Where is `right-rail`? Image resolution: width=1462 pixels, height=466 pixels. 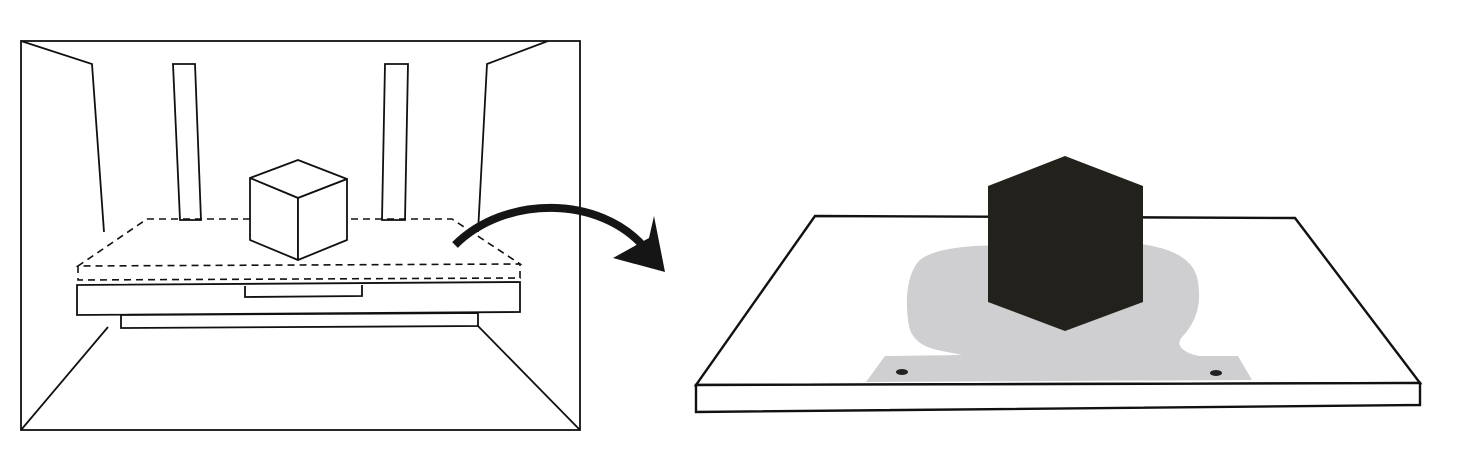 right-rail is located at coordinates (395, 142).